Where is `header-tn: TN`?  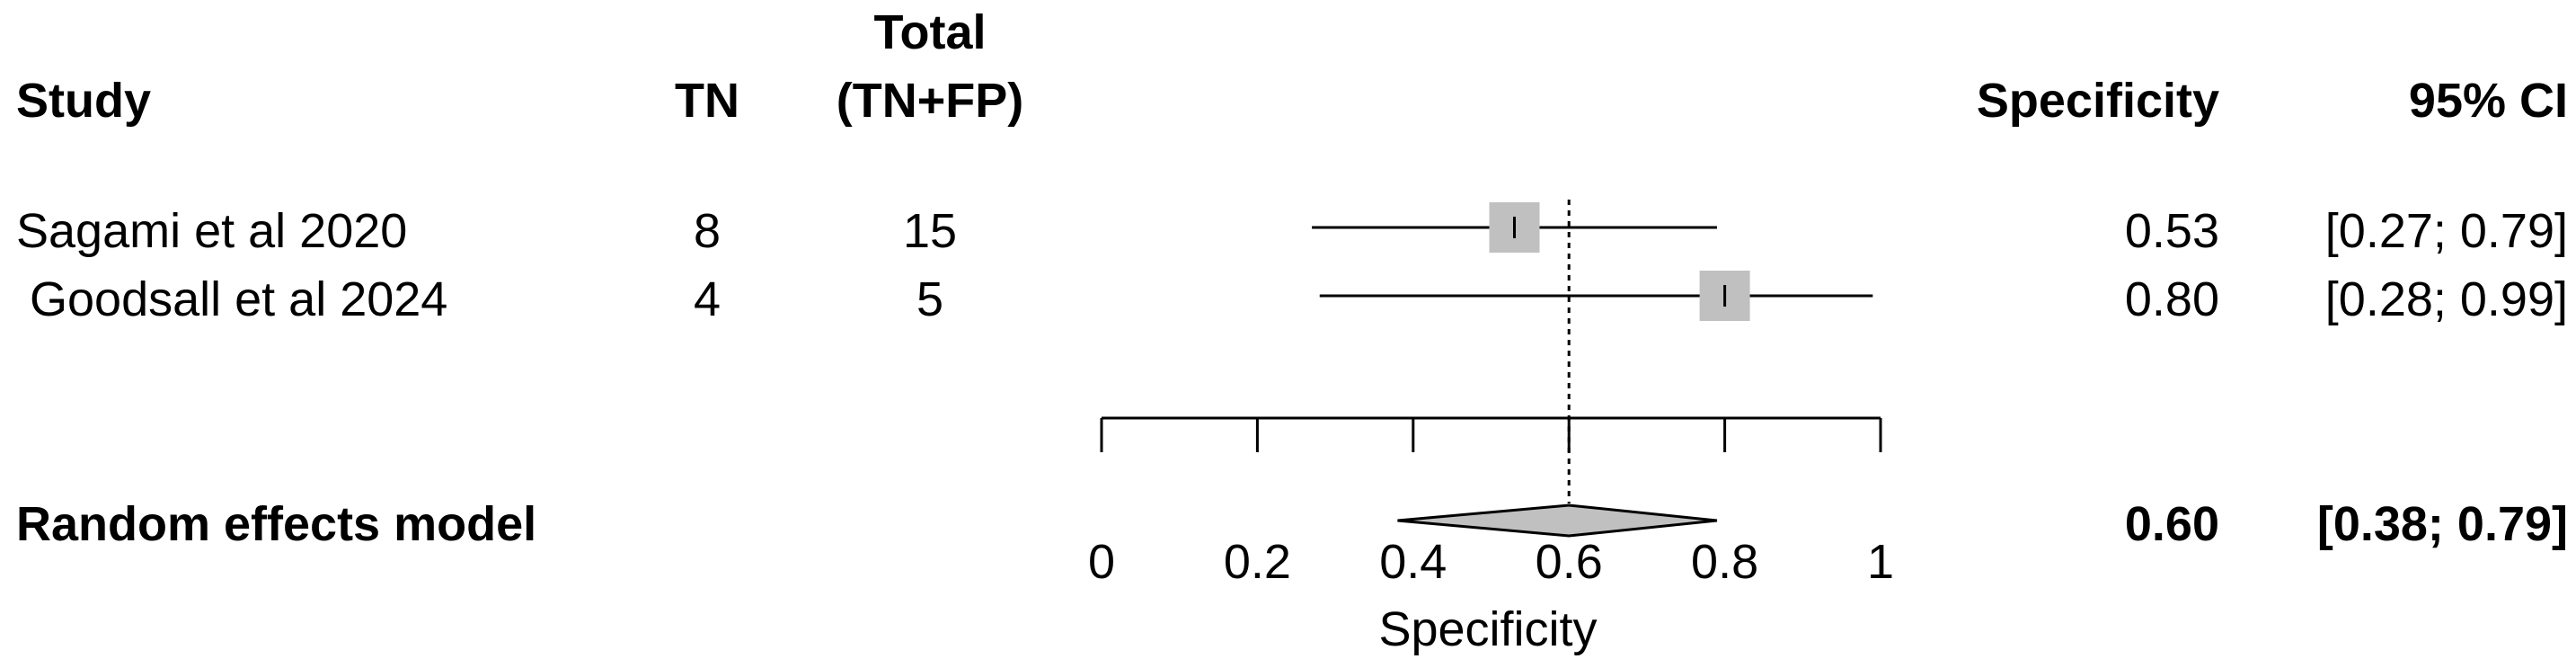
header-tn: TN is located at coordinates (707, 101).